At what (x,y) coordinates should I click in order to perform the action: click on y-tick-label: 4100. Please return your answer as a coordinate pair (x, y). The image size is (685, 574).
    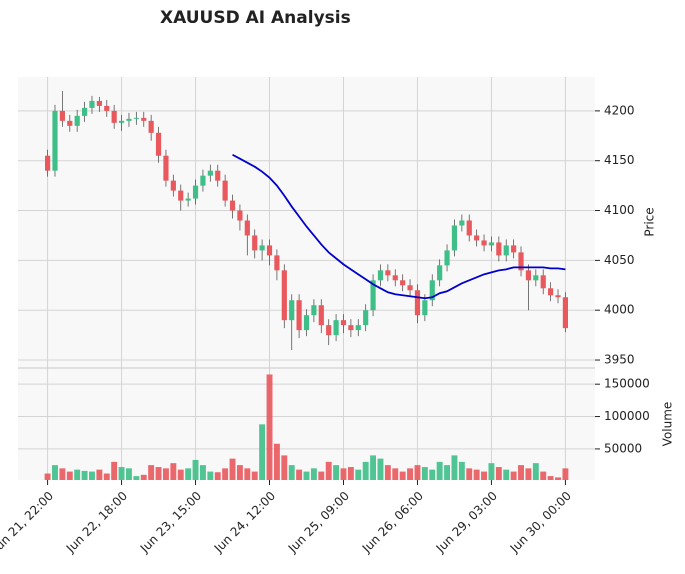
    Looking at the image, I should click on (619, 210).